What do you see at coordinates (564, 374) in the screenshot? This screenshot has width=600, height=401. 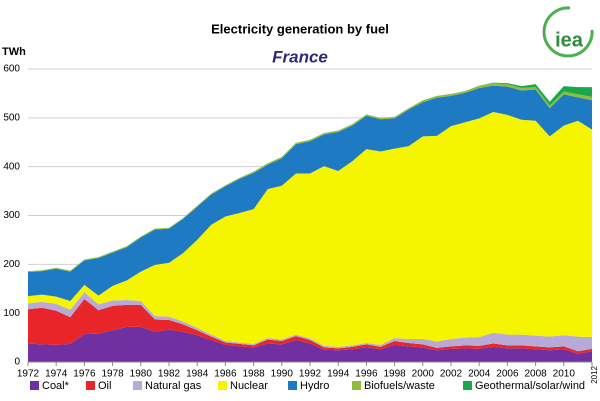 I see `x-tick-label: 2010` at bounding box center [564, 374].